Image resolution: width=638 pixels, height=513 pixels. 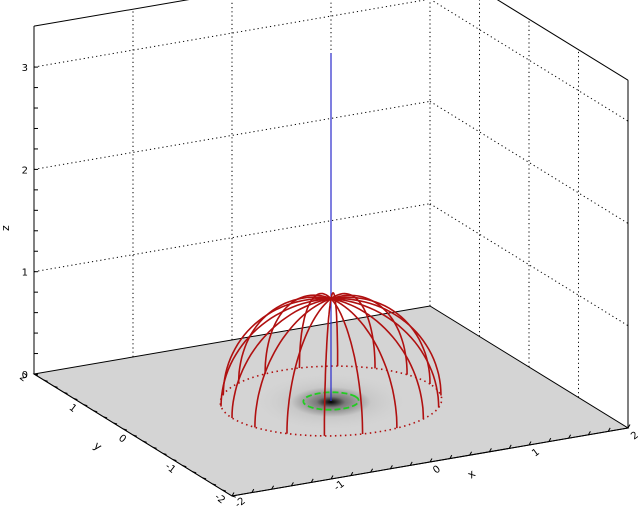 What do you see at coordinates (25, 170) in the screenshot?
I see `z-tick-label: 2` at bounding box center [25, 170].